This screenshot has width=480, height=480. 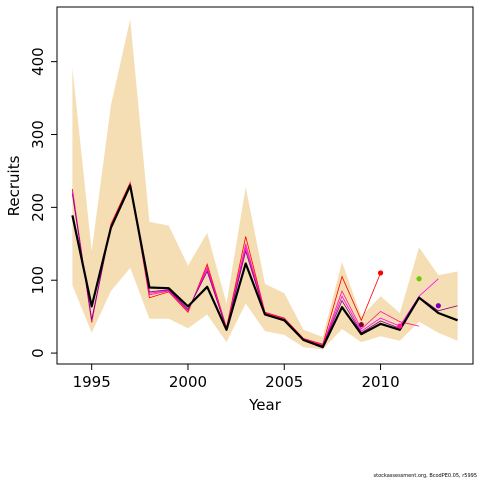 What do you see at coordinates (236, 377) in the screenshot?
I see `x-axis: 1995 2000 2005 2010` at bounding box center [236, 377].